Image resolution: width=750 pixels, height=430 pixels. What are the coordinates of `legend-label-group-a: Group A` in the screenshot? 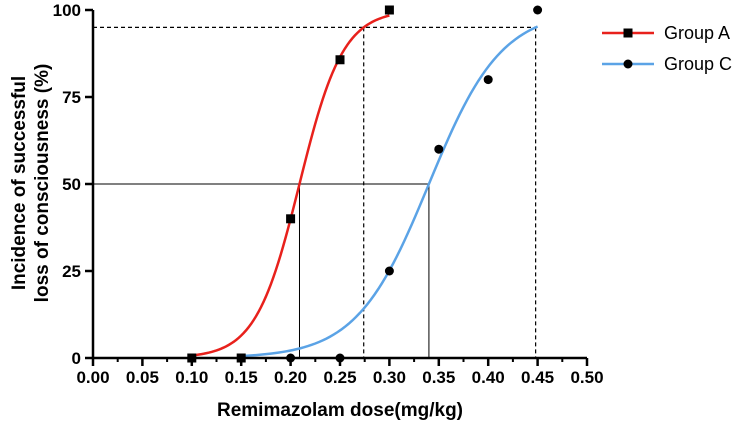 It's located at (697, 33).